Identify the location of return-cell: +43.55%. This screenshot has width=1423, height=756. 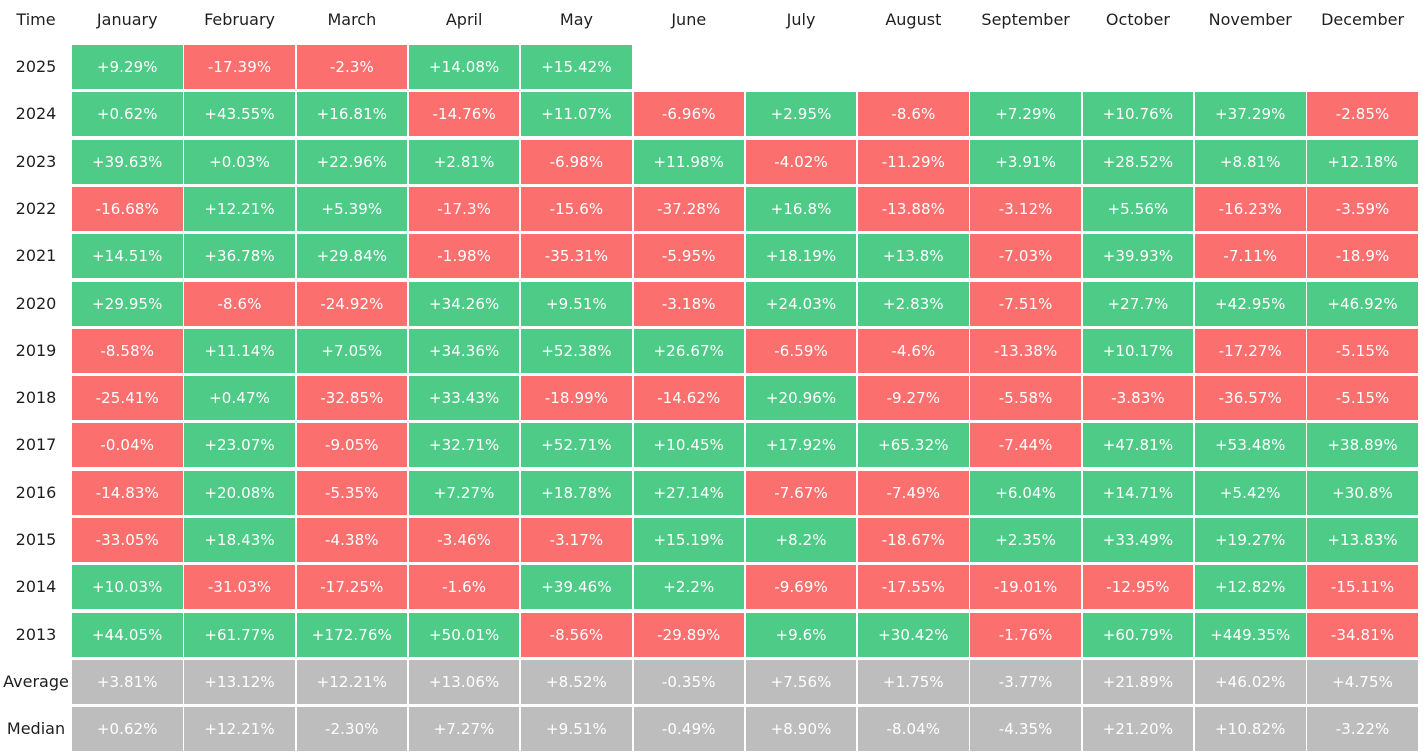
(239, 114).